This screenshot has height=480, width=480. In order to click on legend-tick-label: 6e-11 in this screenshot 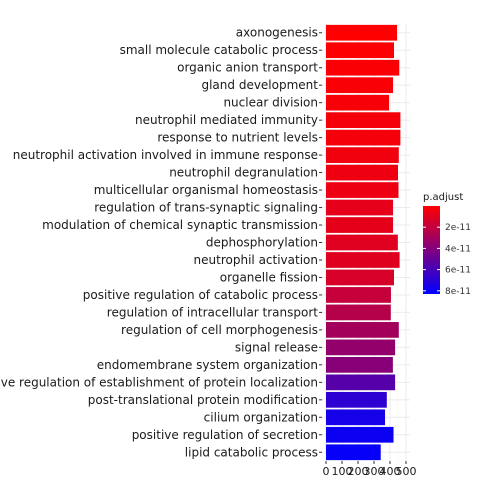, I will do `click(458, 271)`.